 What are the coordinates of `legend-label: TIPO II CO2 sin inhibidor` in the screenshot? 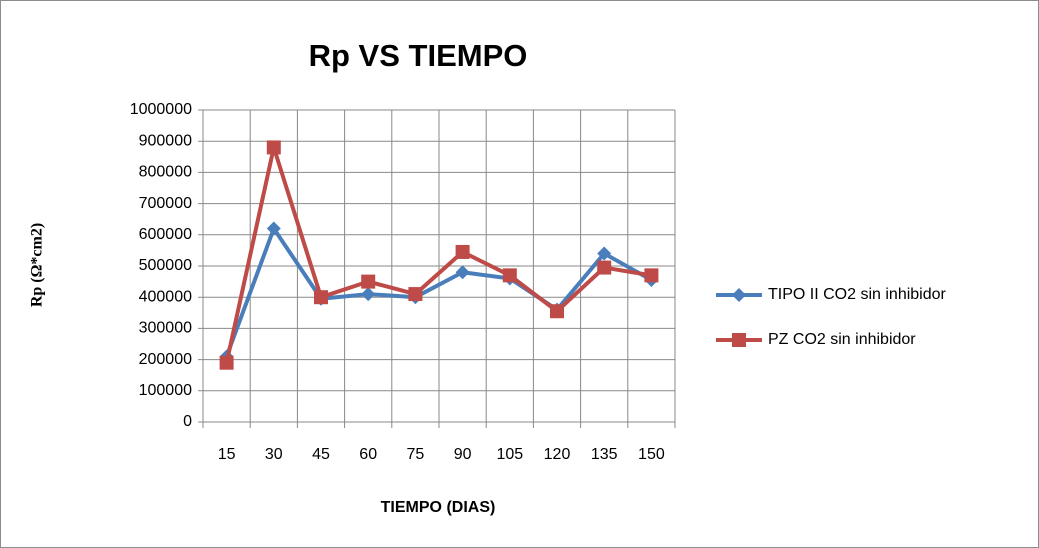 It's located at (857, 294).